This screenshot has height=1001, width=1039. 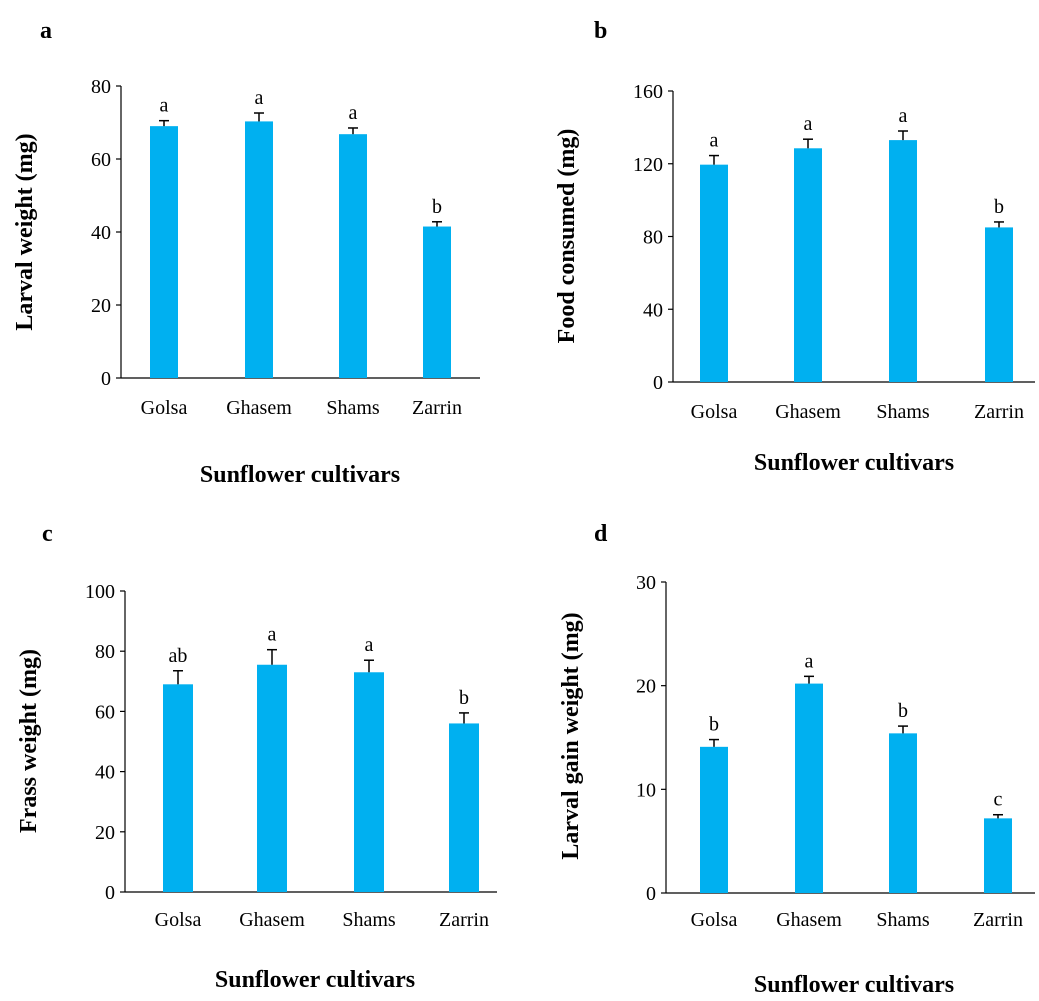 I want to click on panel-letter: a, so click(x=46, y=31).